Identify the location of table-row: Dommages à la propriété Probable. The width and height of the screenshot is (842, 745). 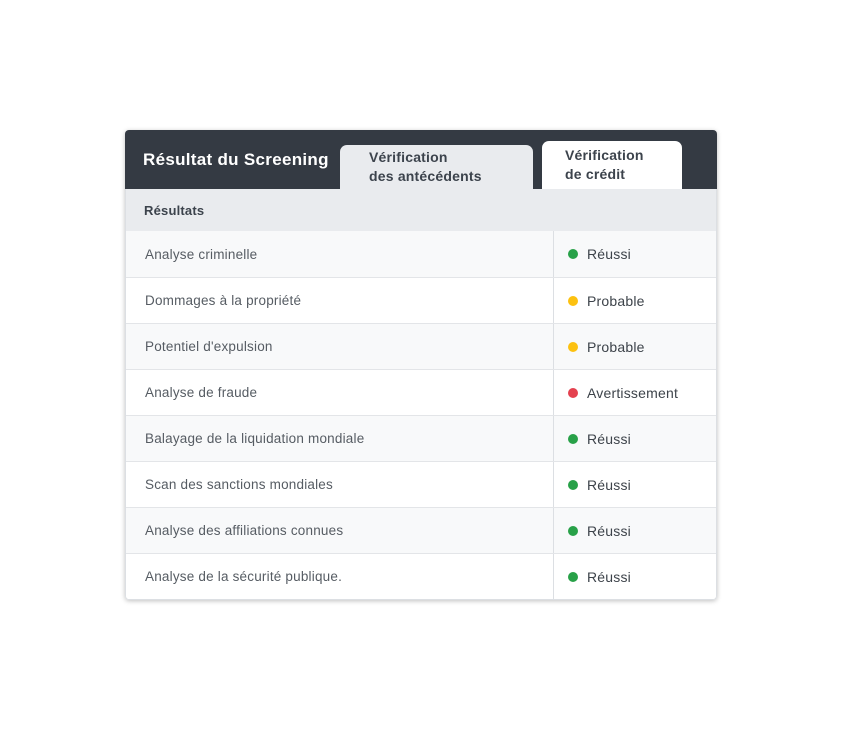
(421, 300).